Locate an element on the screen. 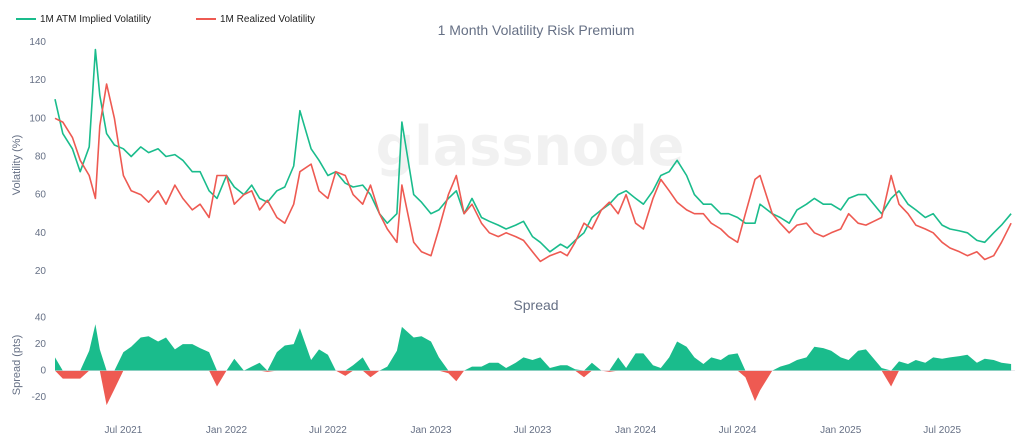 The width and height of the screenshot is (1024, 443). spread-y-axis-title: Spread (pts) is located at coordinates (17, 365).